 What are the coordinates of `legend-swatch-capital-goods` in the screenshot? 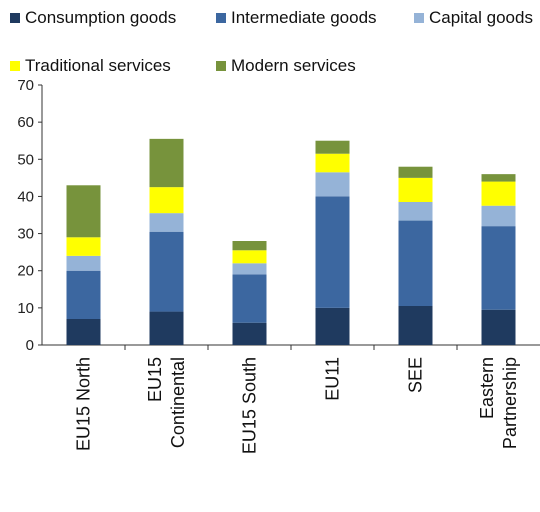 It's located at (419, 18).